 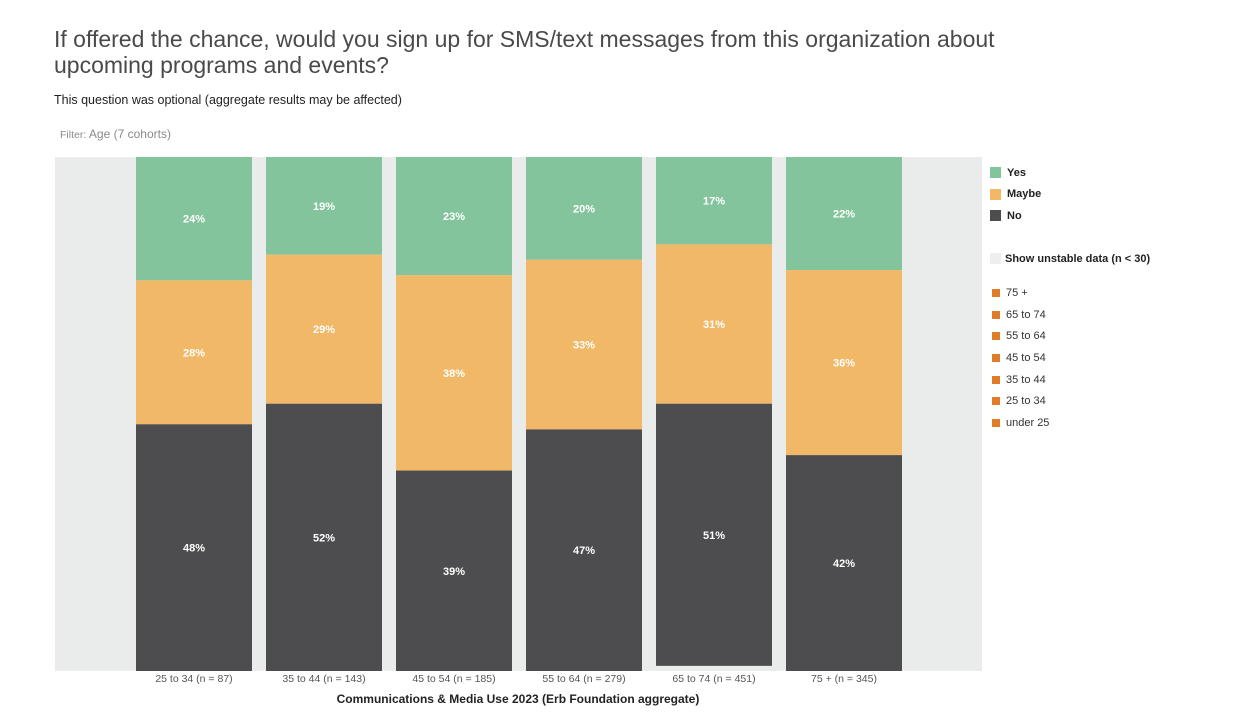 I want to click on bar-data-label: 42%, so click(x=844, y=564).